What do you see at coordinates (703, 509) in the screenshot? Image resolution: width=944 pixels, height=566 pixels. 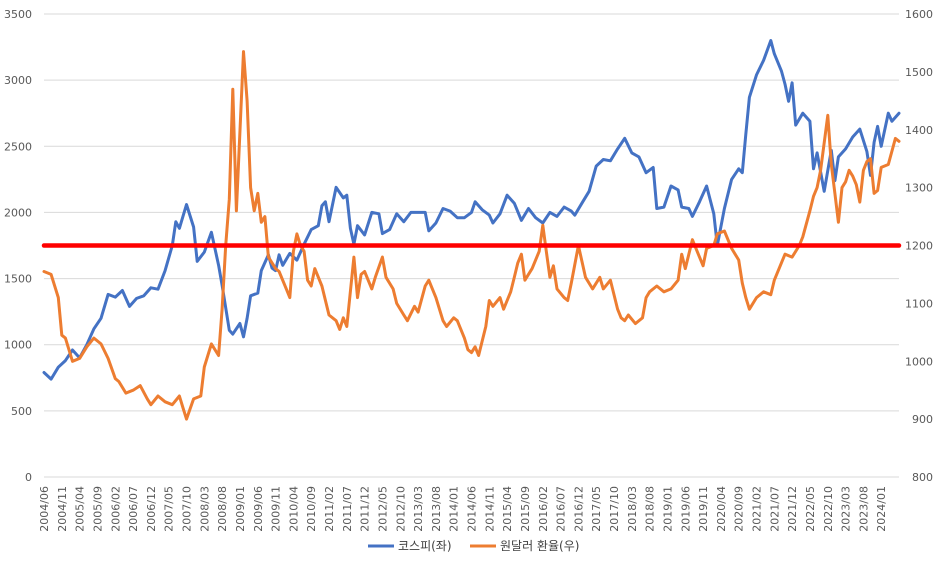 I see `x-tick-label: 2019/11` at bounding box center [703, 509].